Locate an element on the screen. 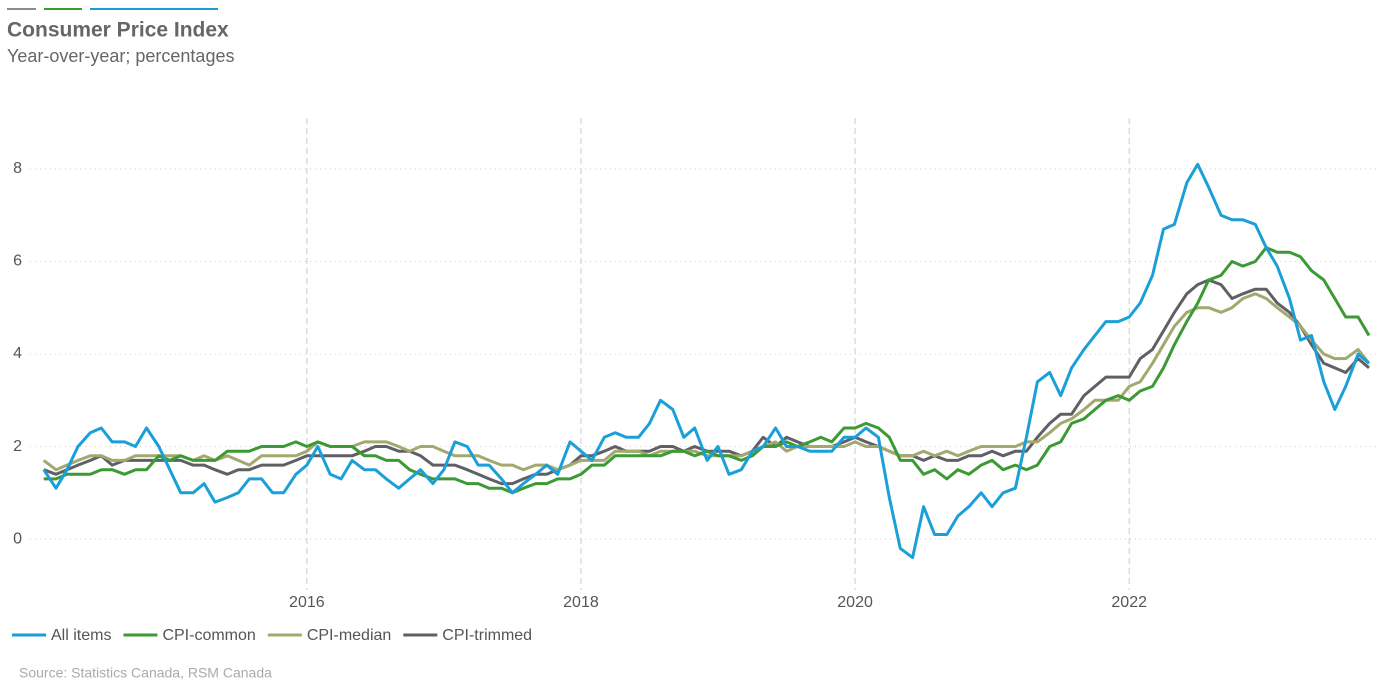 This screenshot has height=690, width=1399. x-tick-label: 2016 is located at coordinates (307, 602).